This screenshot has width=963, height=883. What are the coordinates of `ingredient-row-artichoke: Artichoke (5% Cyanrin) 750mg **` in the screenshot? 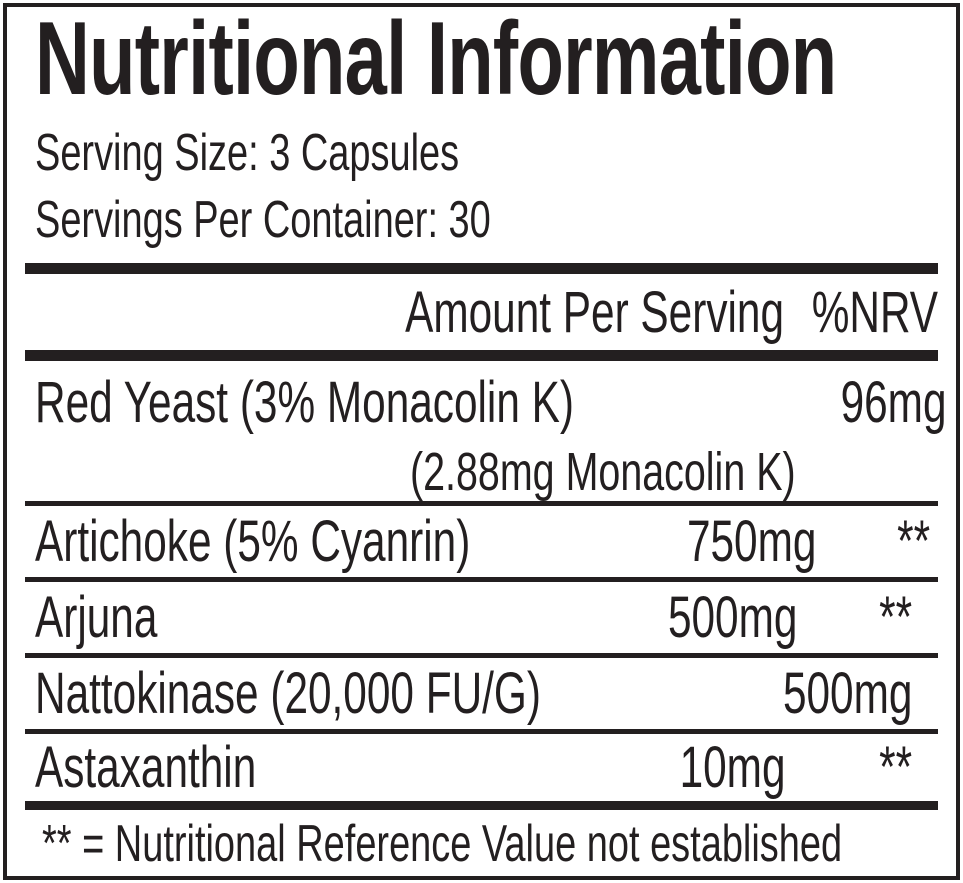 It's located at (481, 541).